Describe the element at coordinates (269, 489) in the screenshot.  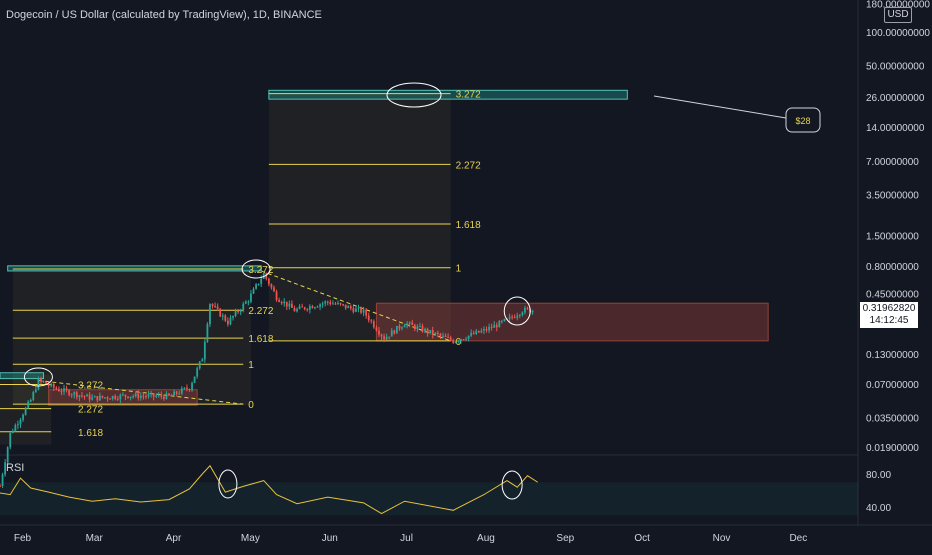
I see `rsi-line` at that location.